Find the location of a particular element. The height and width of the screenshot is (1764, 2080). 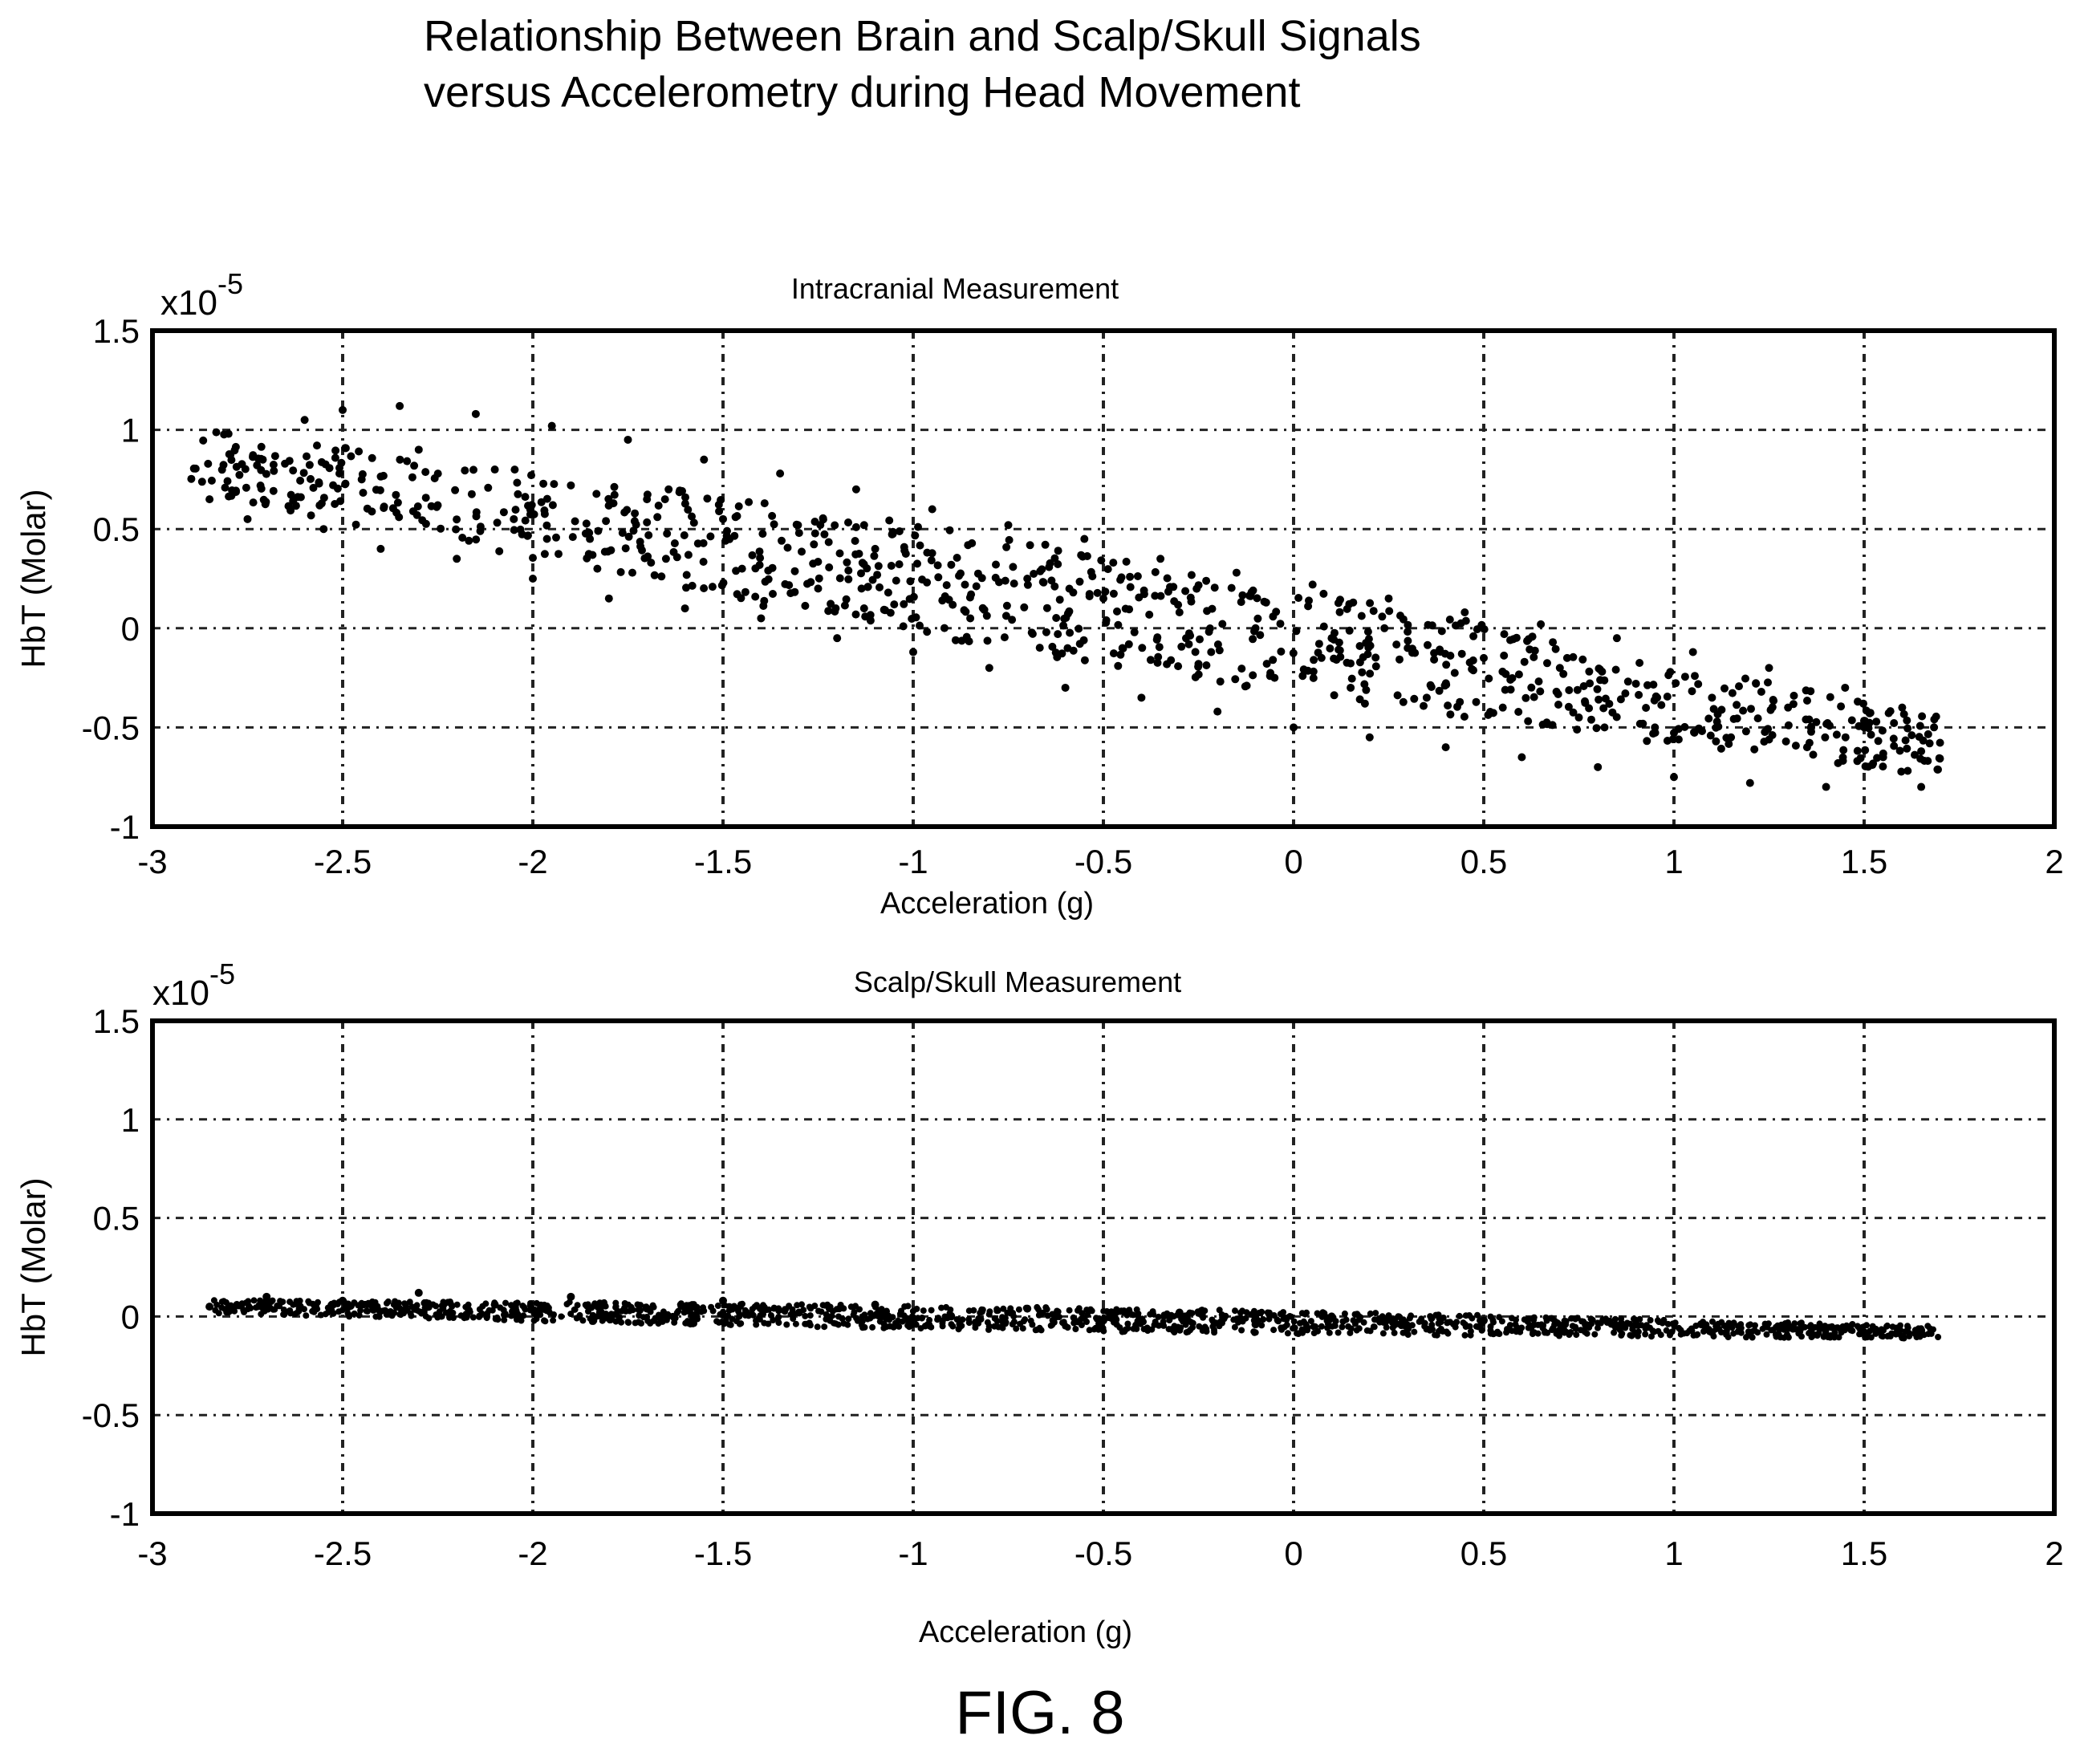

y-multiplier-exponent: -5 is located at coordinates (230, 283).